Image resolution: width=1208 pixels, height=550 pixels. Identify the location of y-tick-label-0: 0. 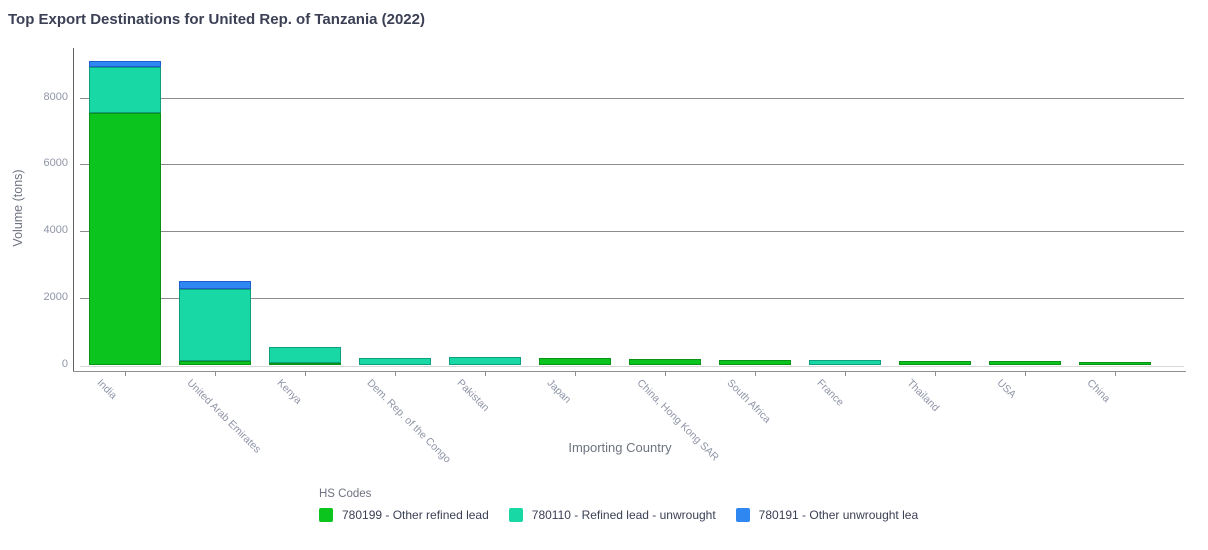
(64, 364).